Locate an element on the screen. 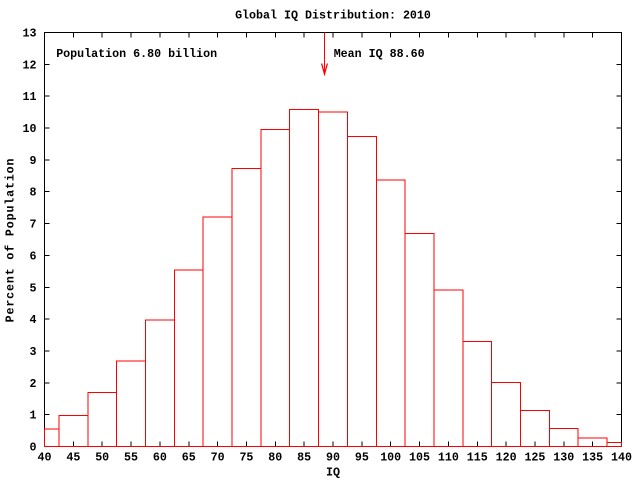 The width and height of the screenshot is (640, 480). svg-text: 11 is located at coordinates (30, 97).